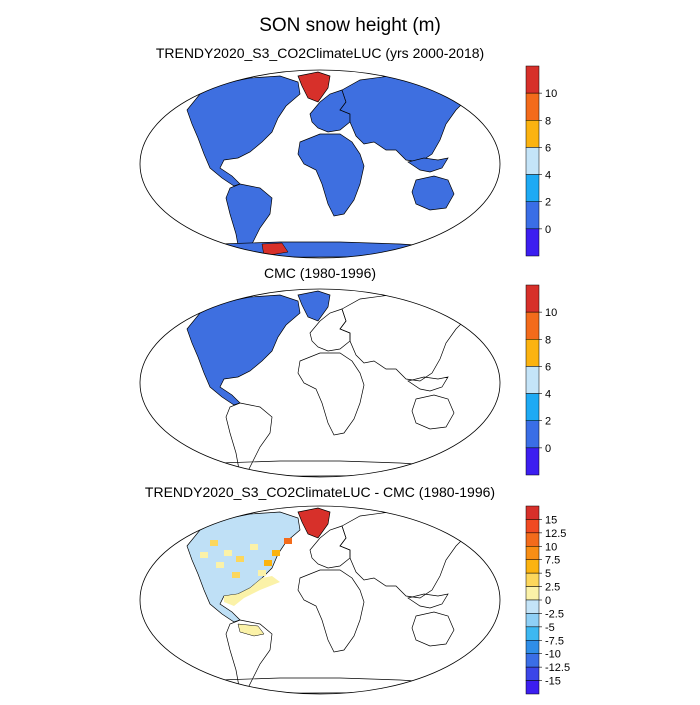 Image resolution: width=700 pixels, height=705 pixels. I want to click on land-northAmerica, so click(243, 131).